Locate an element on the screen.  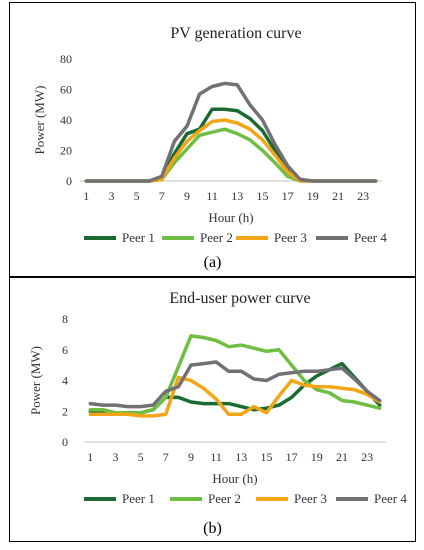
y-tick-label: 8 is located at coordinates (65, 319).